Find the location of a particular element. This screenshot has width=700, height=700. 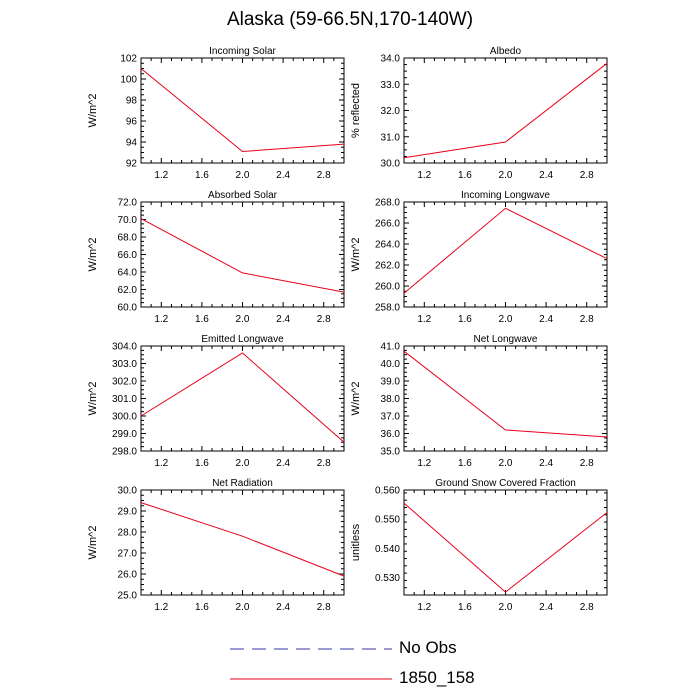

panel-title: Incoming Longwave is located at coordinates (505, 195).